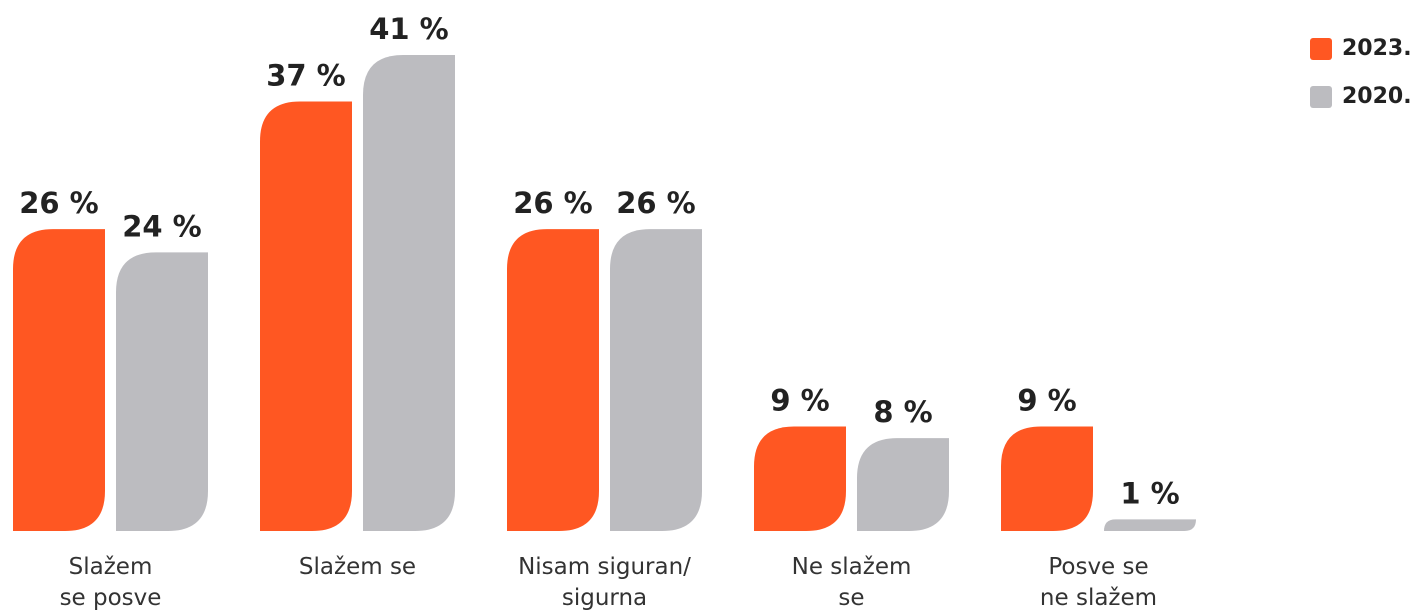  Describe the element at coordinates (1149, 493) in the screenshot. I see `value-label: 1 %` at that location.